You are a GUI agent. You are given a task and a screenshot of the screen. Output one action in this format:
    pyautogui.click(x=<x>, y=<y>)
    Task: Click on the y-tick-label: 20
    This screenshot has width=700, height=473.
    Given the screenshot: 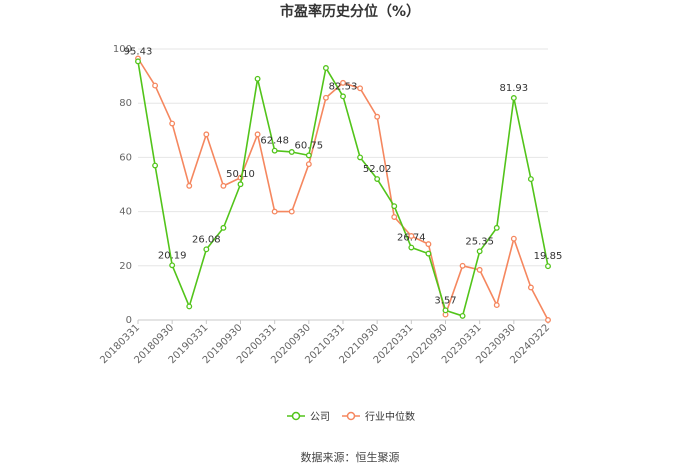 What is the action you would take?
    pyautogui.click(x=125, y=266)
    